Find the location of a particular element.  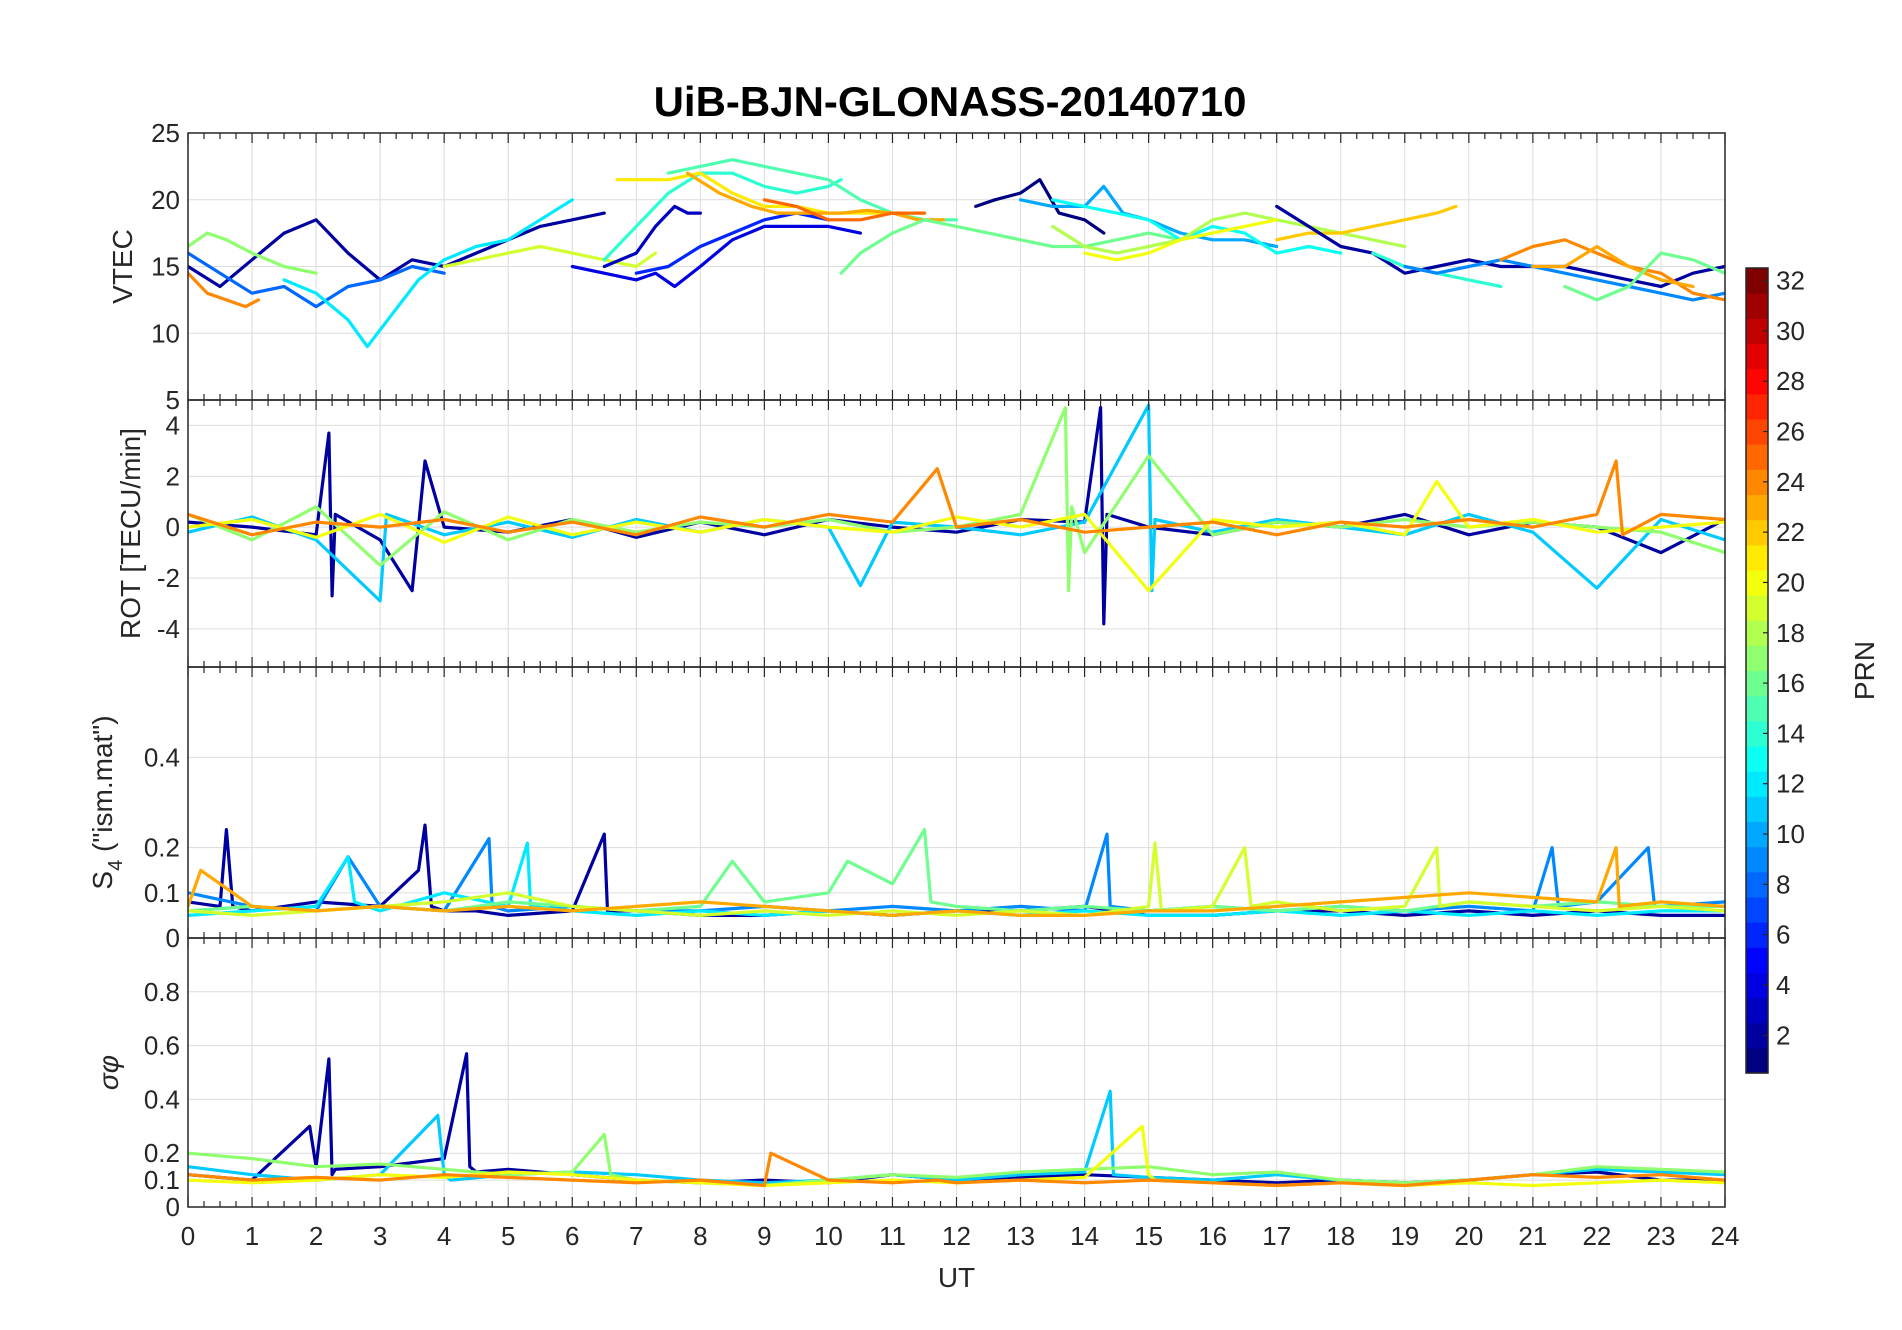

x-tick-label: 5 is located at coordinates (508, 1236).